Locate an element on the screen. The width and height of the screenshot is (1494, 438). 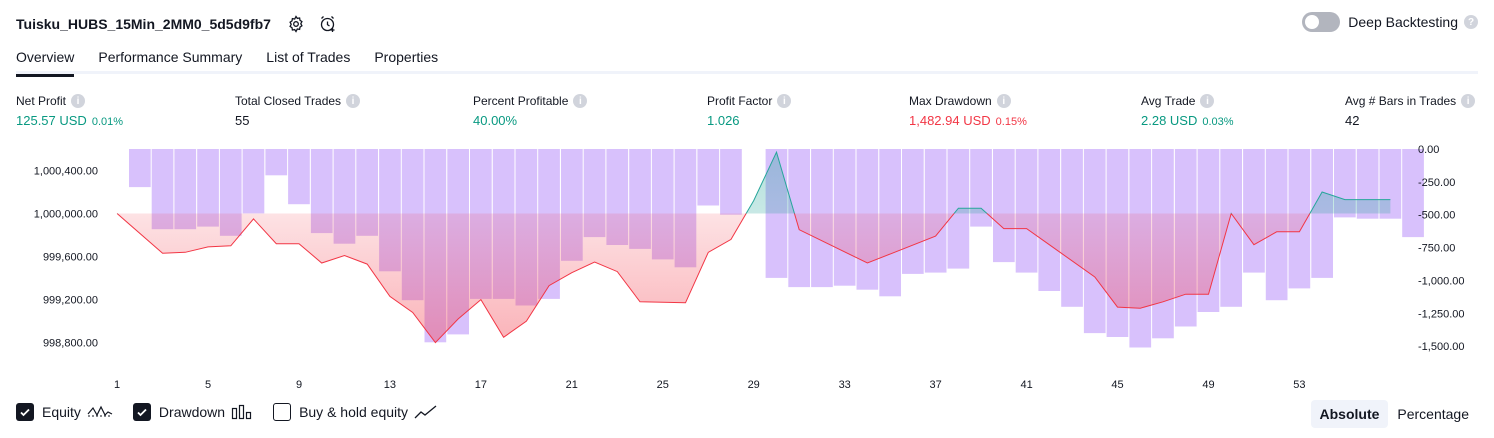
legend-equity: Equity is located at coordinates (64, 412).